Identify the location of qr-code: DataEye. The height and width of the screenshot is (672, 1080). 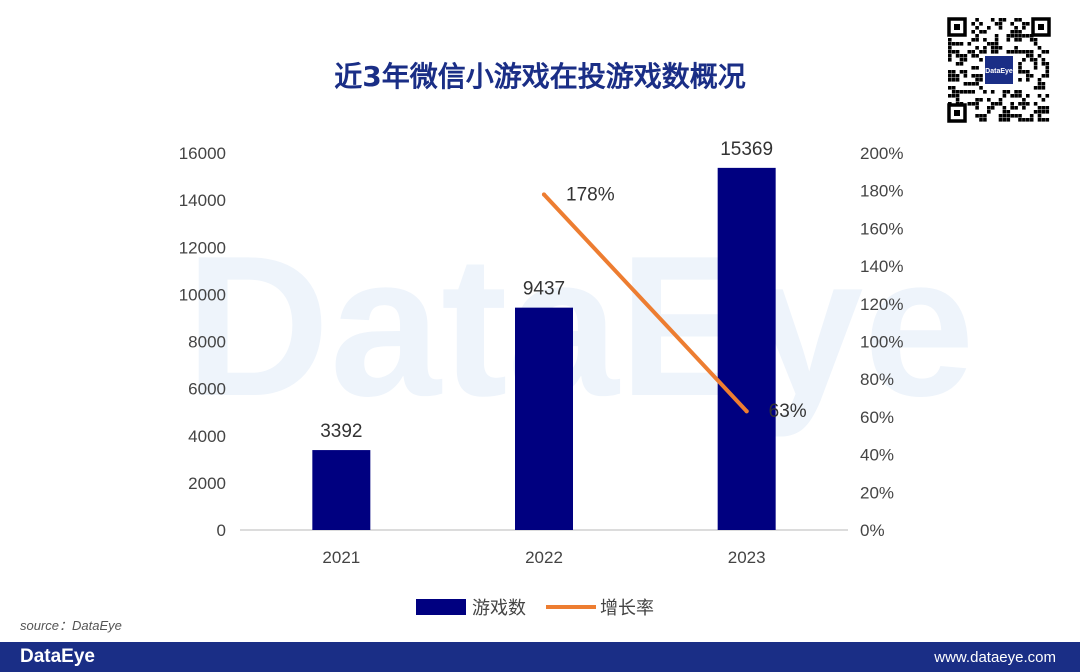
(999, 70).